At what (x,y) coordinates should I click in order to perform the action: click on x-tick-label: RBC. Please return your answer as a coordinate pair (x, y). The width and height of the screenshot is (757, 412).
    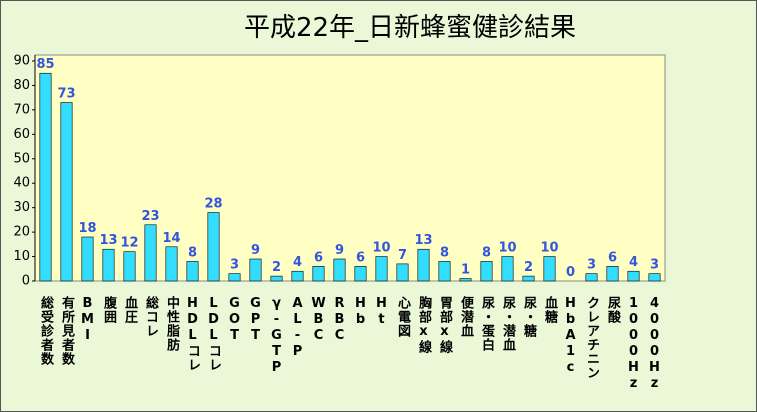
    Looking at the image, I should click on (339, 320).